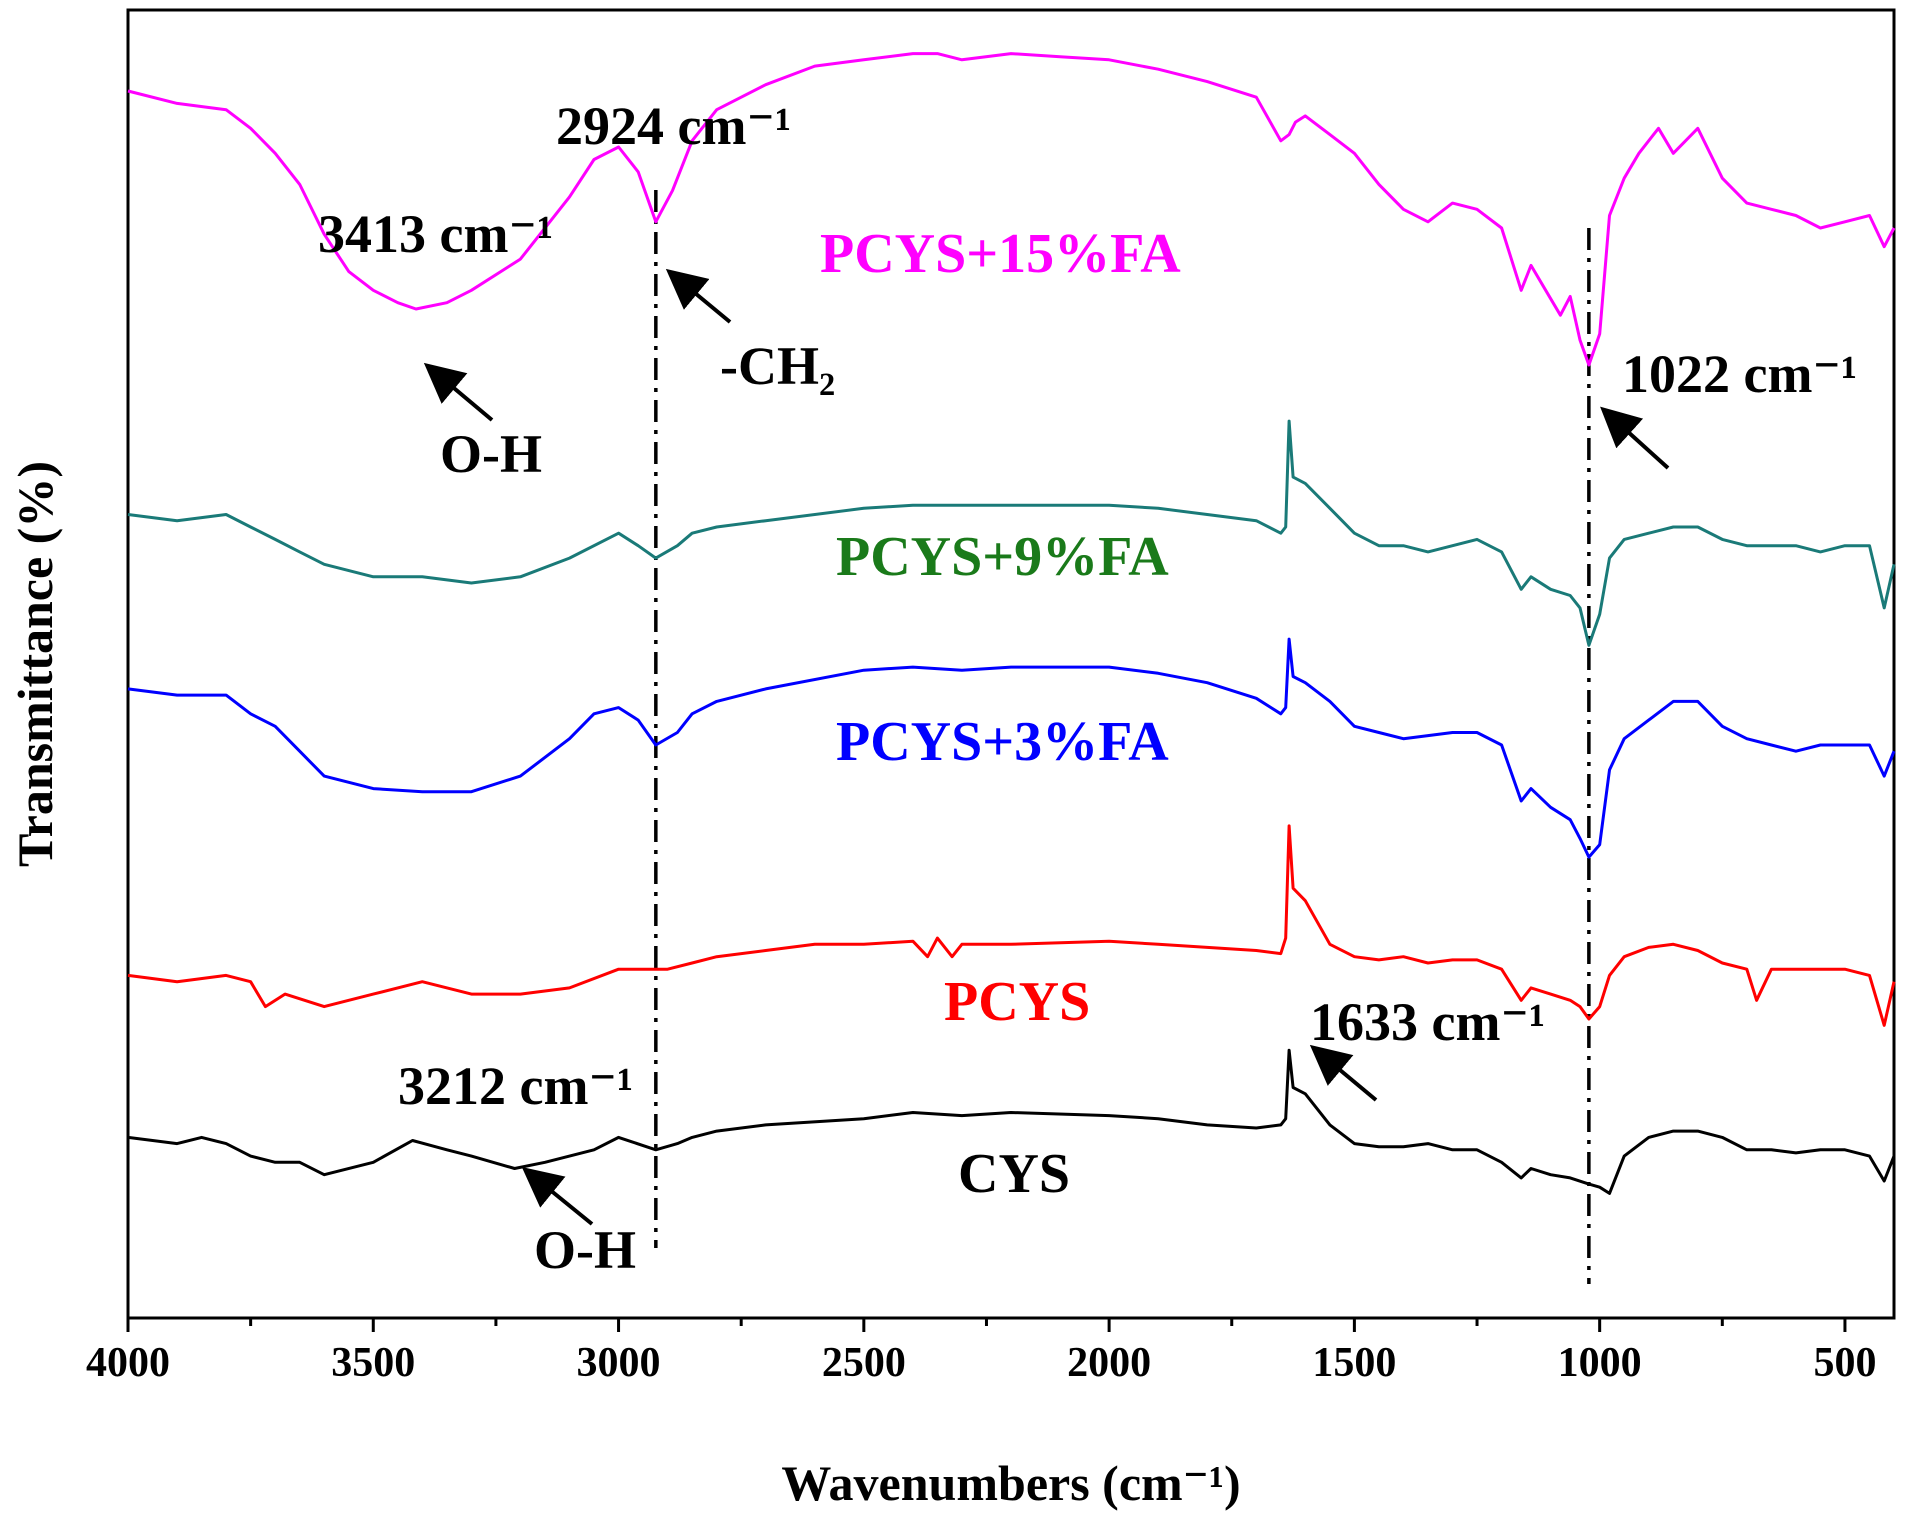 Image resolution: width=1906 pixels, height=1516 pixels. Describe the element at coordinates (619, 1363) in the screenshot. I see `x-tick-label-3000: 3000` at that location.